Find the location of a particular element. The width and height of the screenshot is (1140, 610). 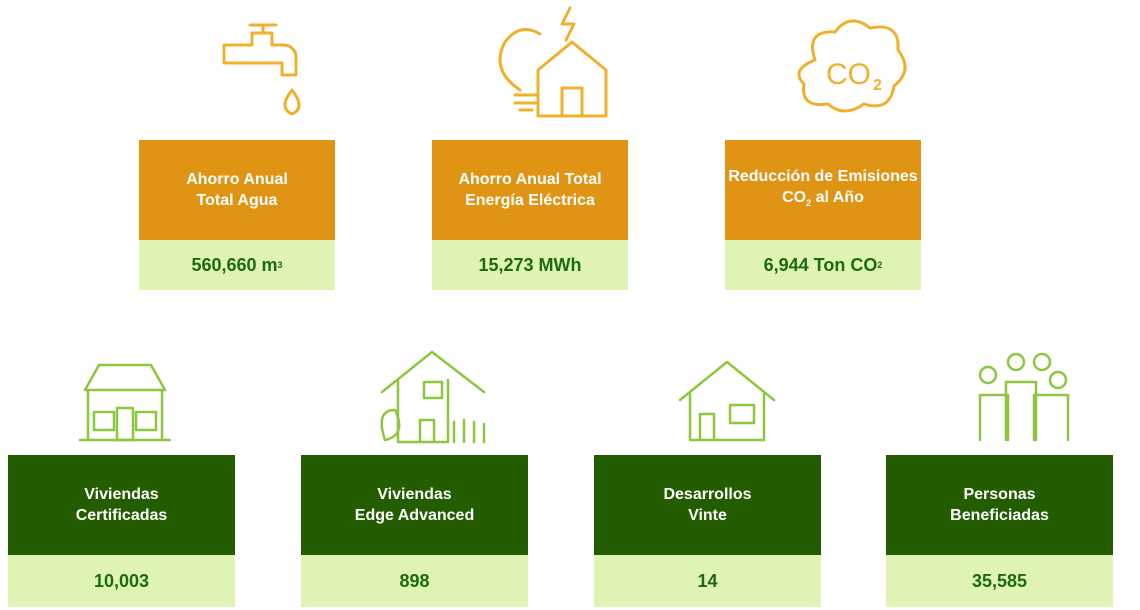

co2-icon-sub: 2 is located at coordinates (877, 85).